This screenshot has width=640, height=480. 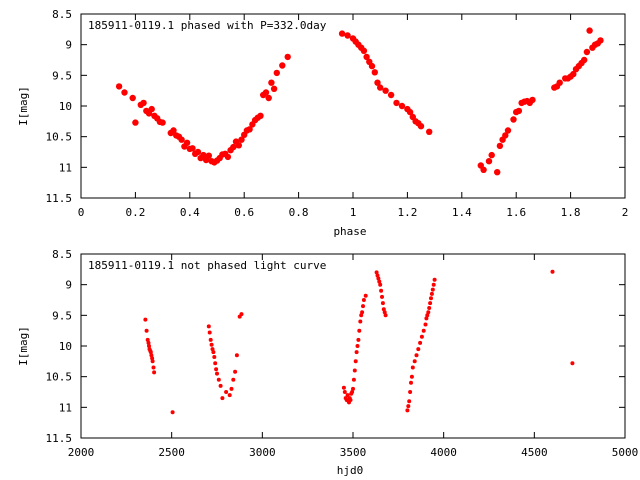 What do you see at coordinates (190, 212) in the screenshot?
I see `x-tick-label: 0.4` at bounding box center [190, 212].